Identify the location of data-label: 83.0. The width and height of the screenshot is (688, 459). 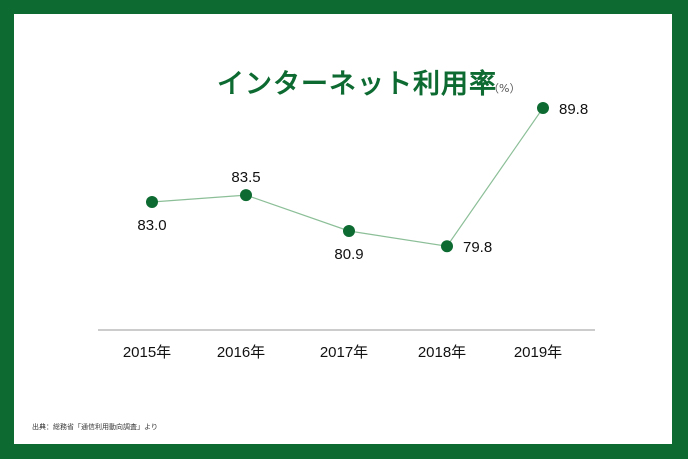
(151, 225).